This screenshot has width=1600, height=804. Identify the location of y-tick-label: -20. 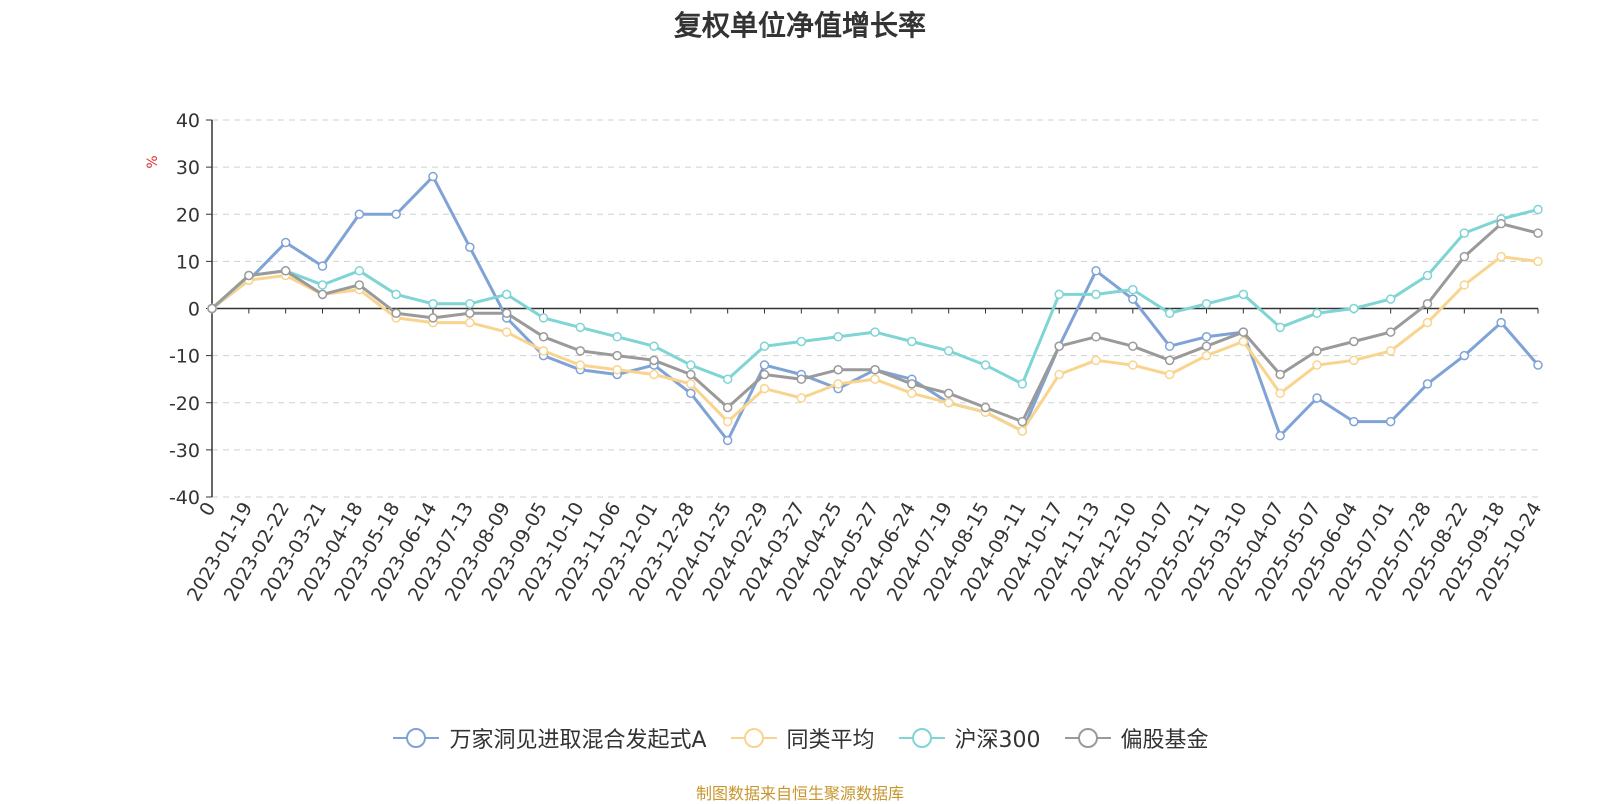
(184, 404).